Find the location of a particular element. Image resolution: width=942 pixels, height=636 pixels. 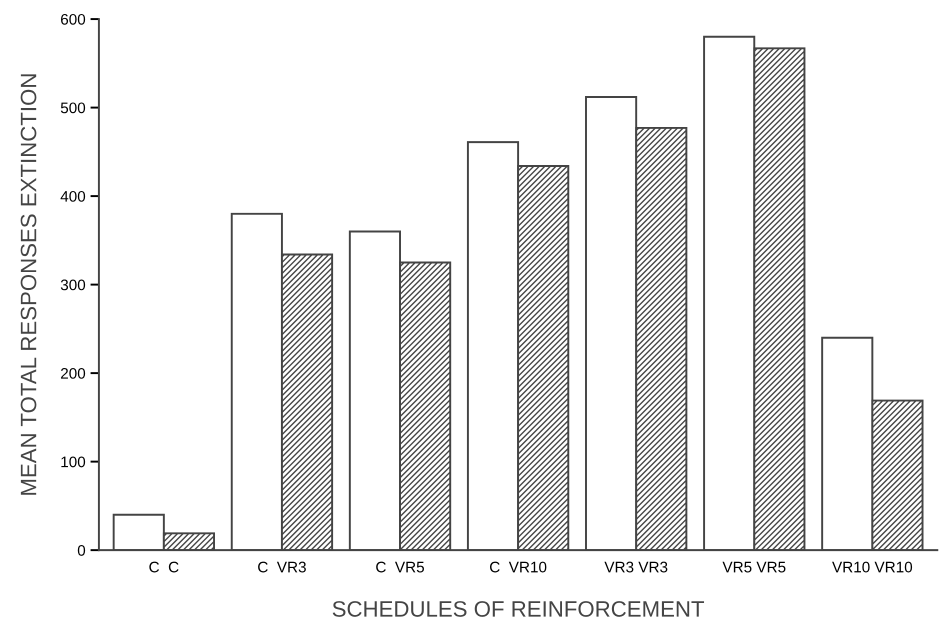

x-tick-label: C VR10 is located at coordinates (518, 567).